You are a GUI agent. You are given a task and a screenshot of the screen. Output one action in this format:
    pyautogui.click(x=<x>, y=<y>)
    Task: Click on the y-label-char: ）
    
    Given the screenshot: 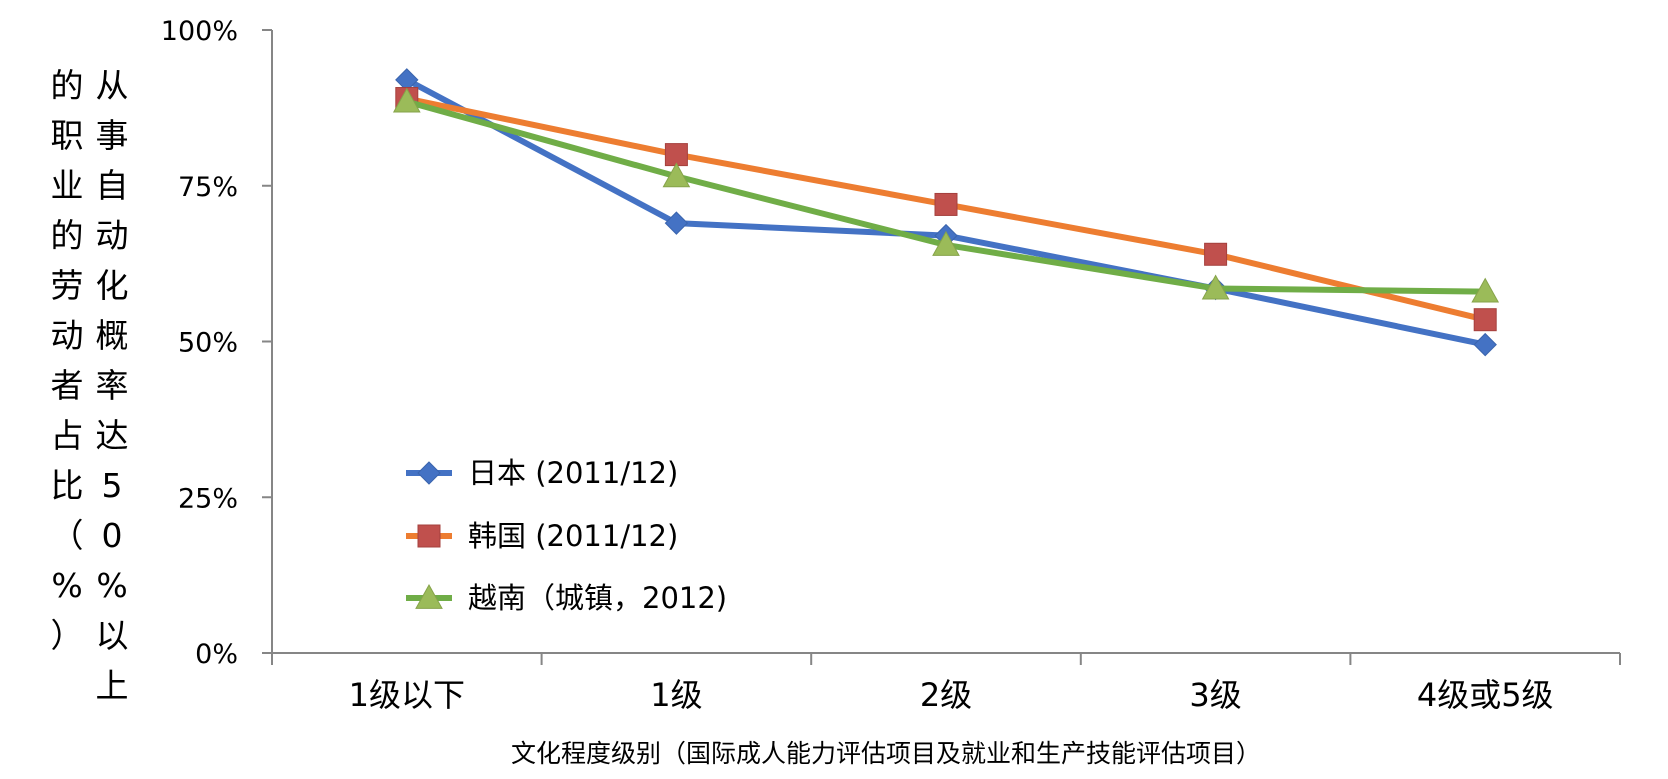 What is the action you would take?
    pyautogui.click(x=67, y=635)
    